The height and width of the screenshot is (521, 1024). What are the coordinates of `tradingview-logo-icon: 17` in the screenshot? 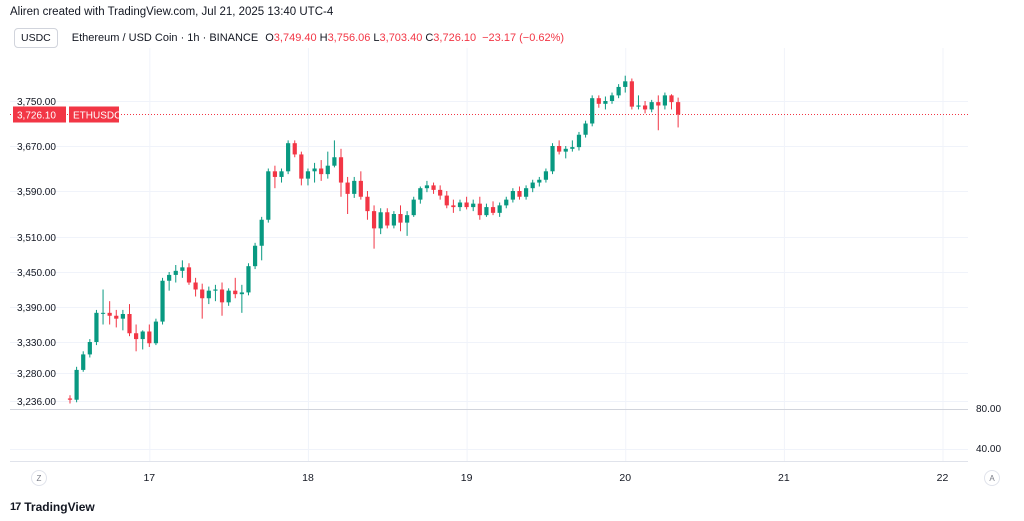 It's located at (15, 507).